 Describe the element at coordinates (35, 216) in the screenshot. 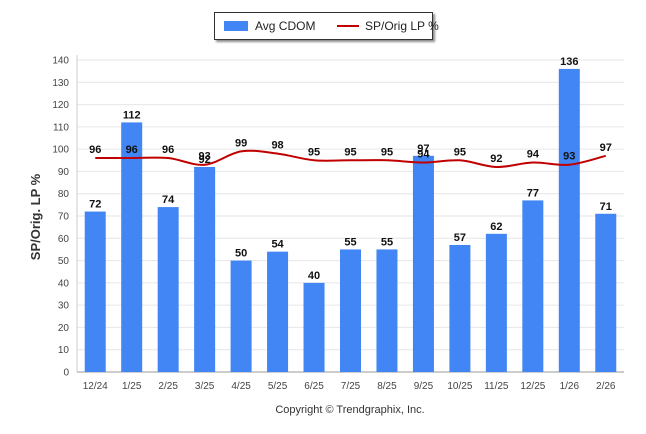

I see `y-axis-title: SP/Orig. LP %` at that location.